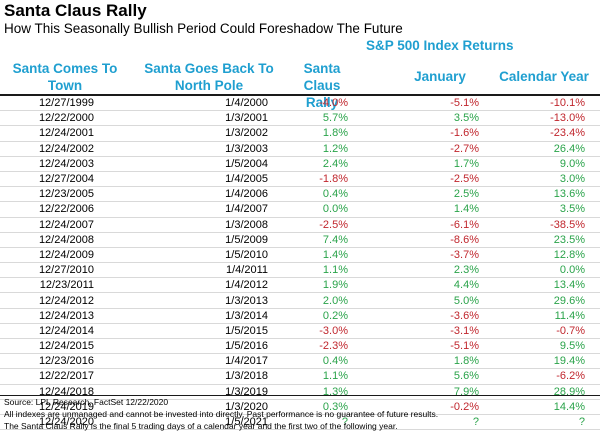  What do you see at coordinates (246, 300) in the screenshot?
I see `end-date-cell: 1/3/2013` at bounding box center [246, 300].